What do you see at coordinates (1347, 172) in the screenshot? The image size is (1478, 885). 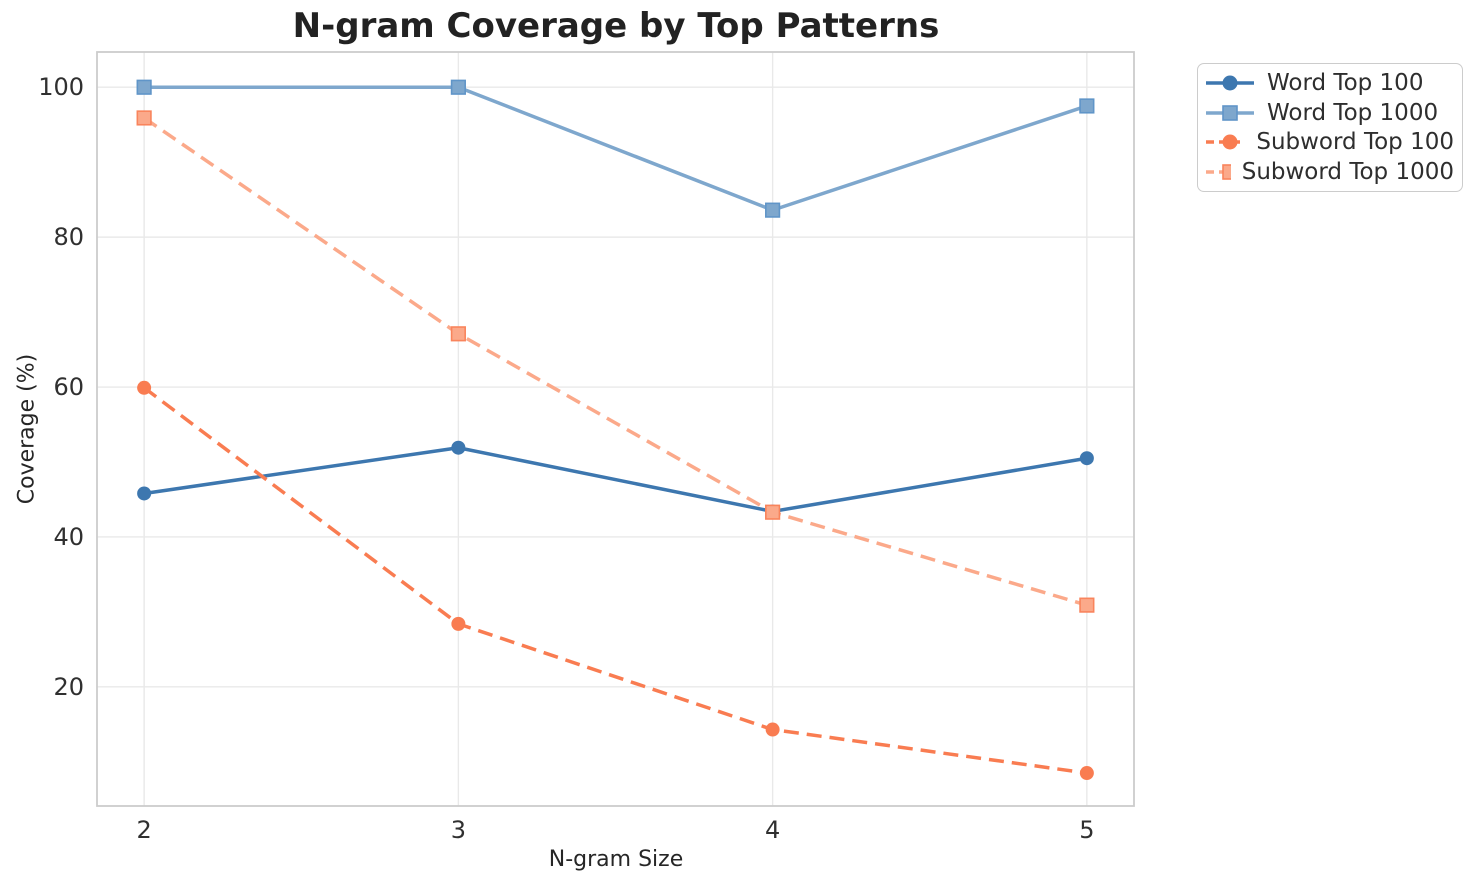 I see `legend-label: Subword Top 1000` at bounding box center [1347, 172].